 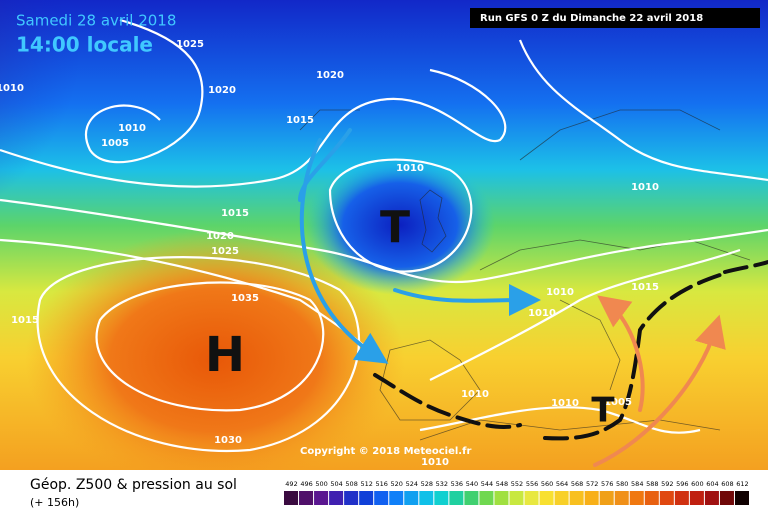 I want to click on cold-region, so click(x=100, y=130).